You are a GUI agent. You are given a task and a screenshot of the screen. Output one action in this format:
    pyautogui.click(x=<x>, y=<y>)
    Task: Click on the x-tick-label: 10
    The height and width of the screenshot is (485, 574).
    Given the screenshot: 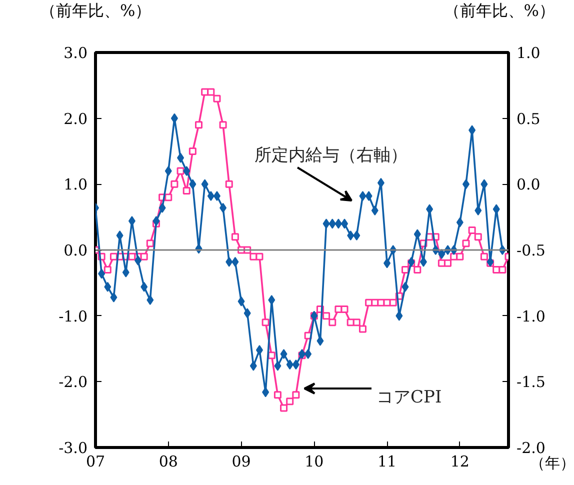 What is the action you would take?
    pyautogui.click(x=314, y=461)
    